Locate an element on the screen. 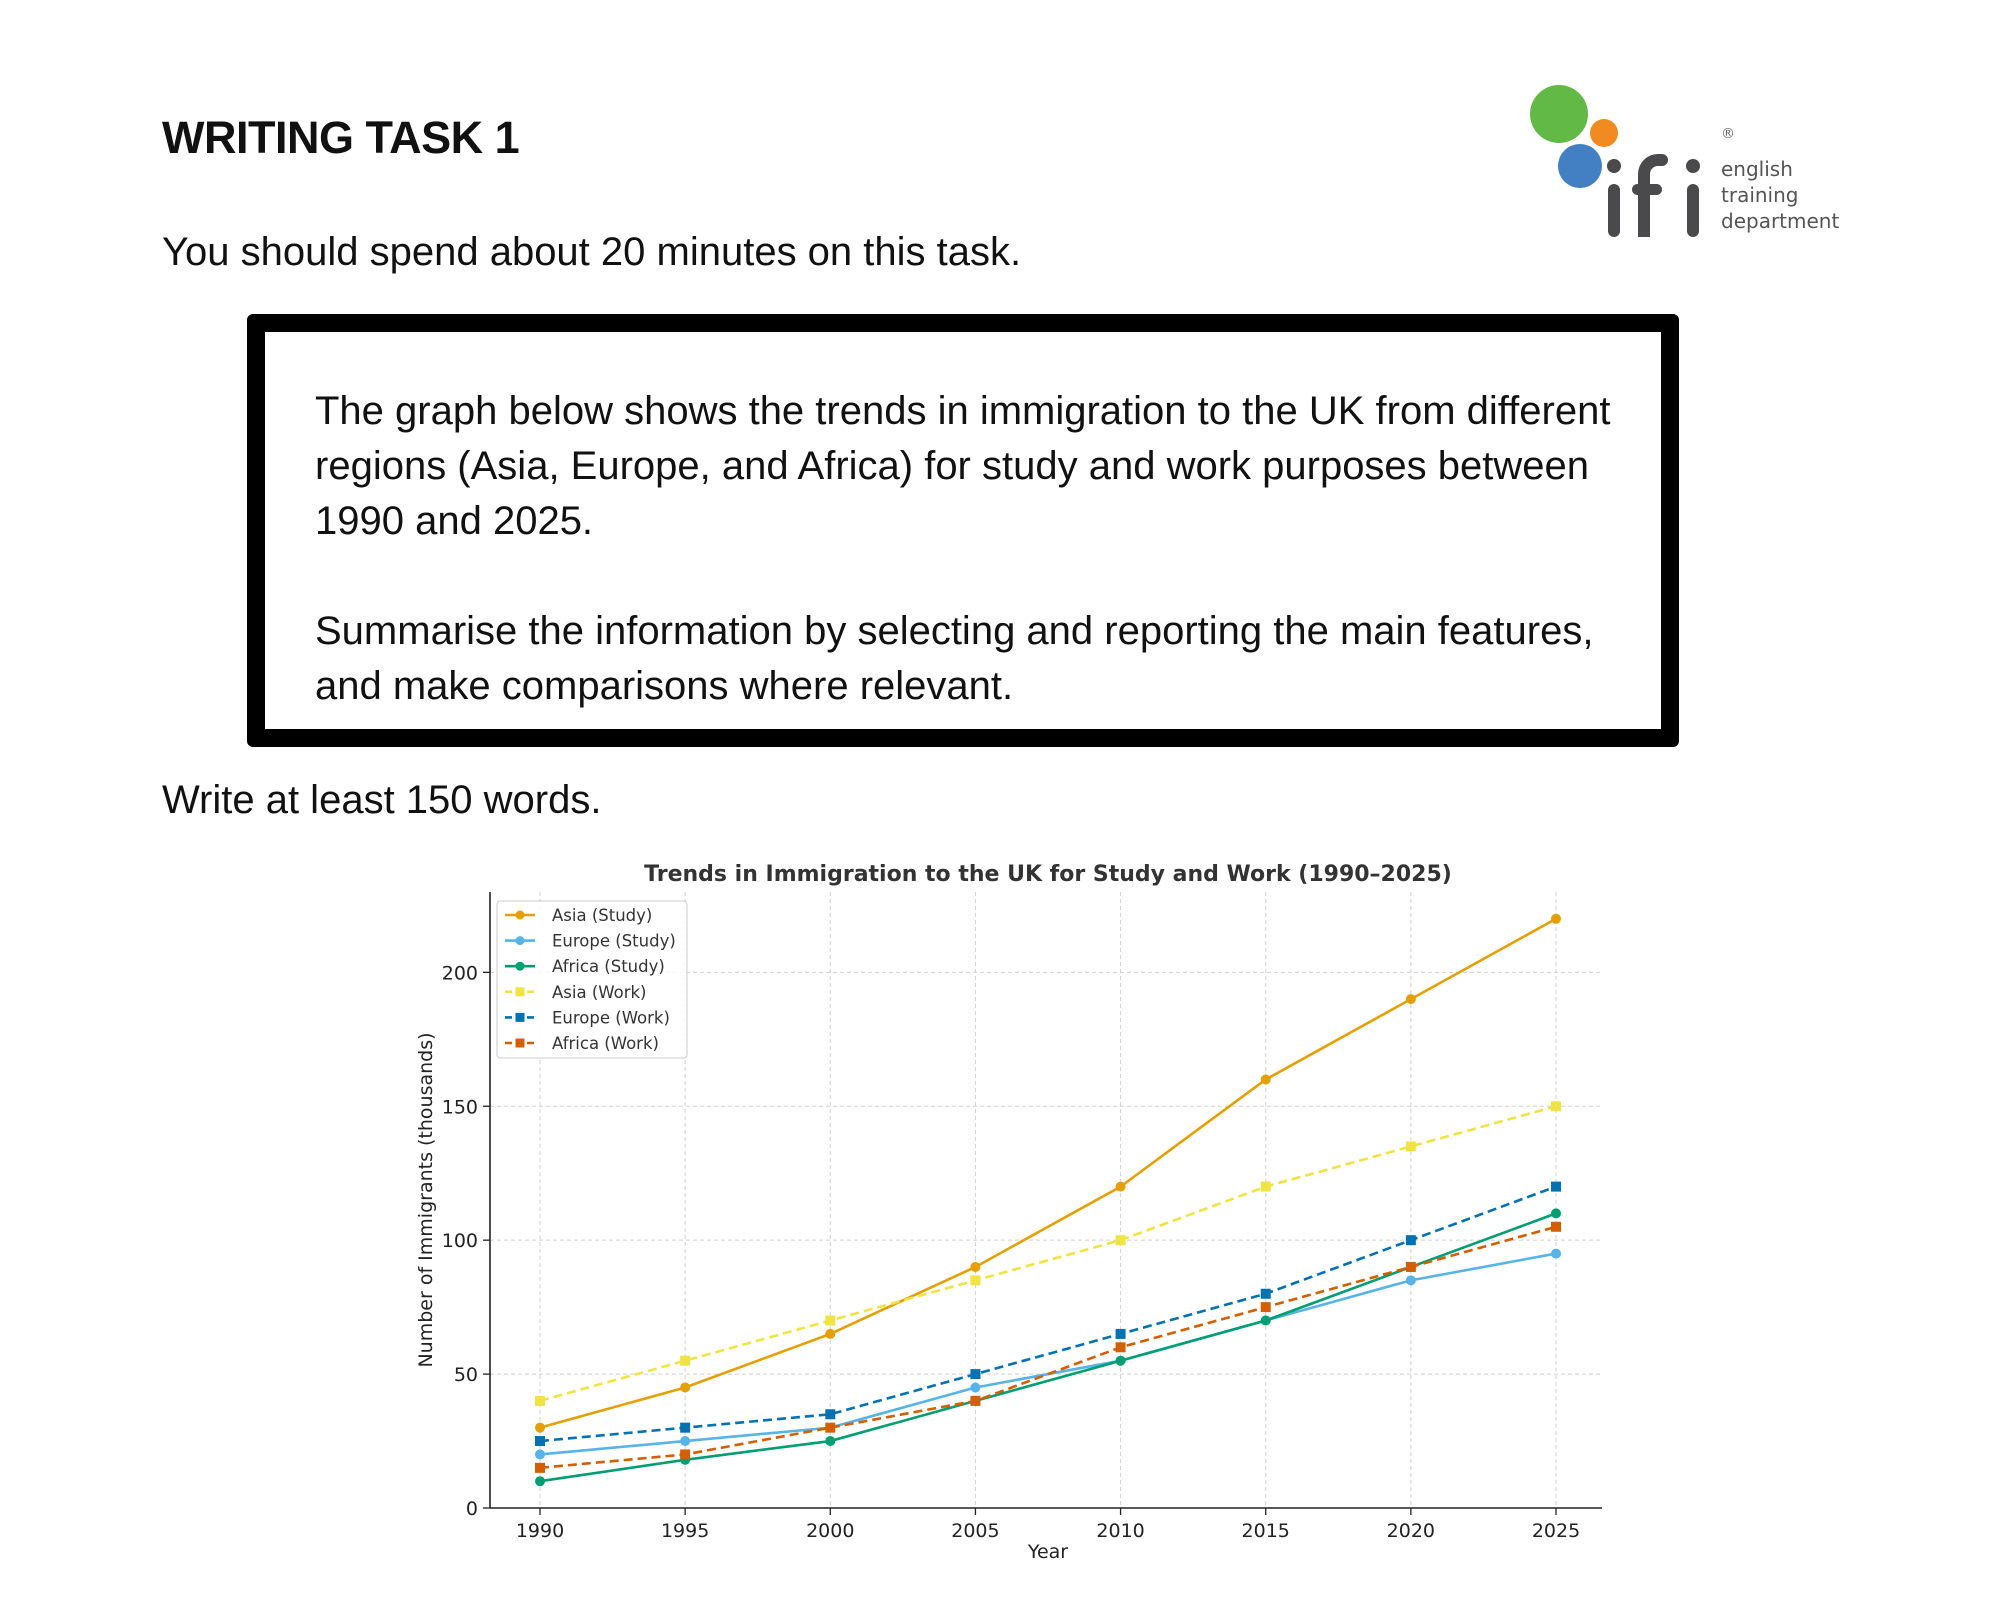 This screenshot has width=2000, height=1600. series-asia-work is located at coordinates (1048, 1253).